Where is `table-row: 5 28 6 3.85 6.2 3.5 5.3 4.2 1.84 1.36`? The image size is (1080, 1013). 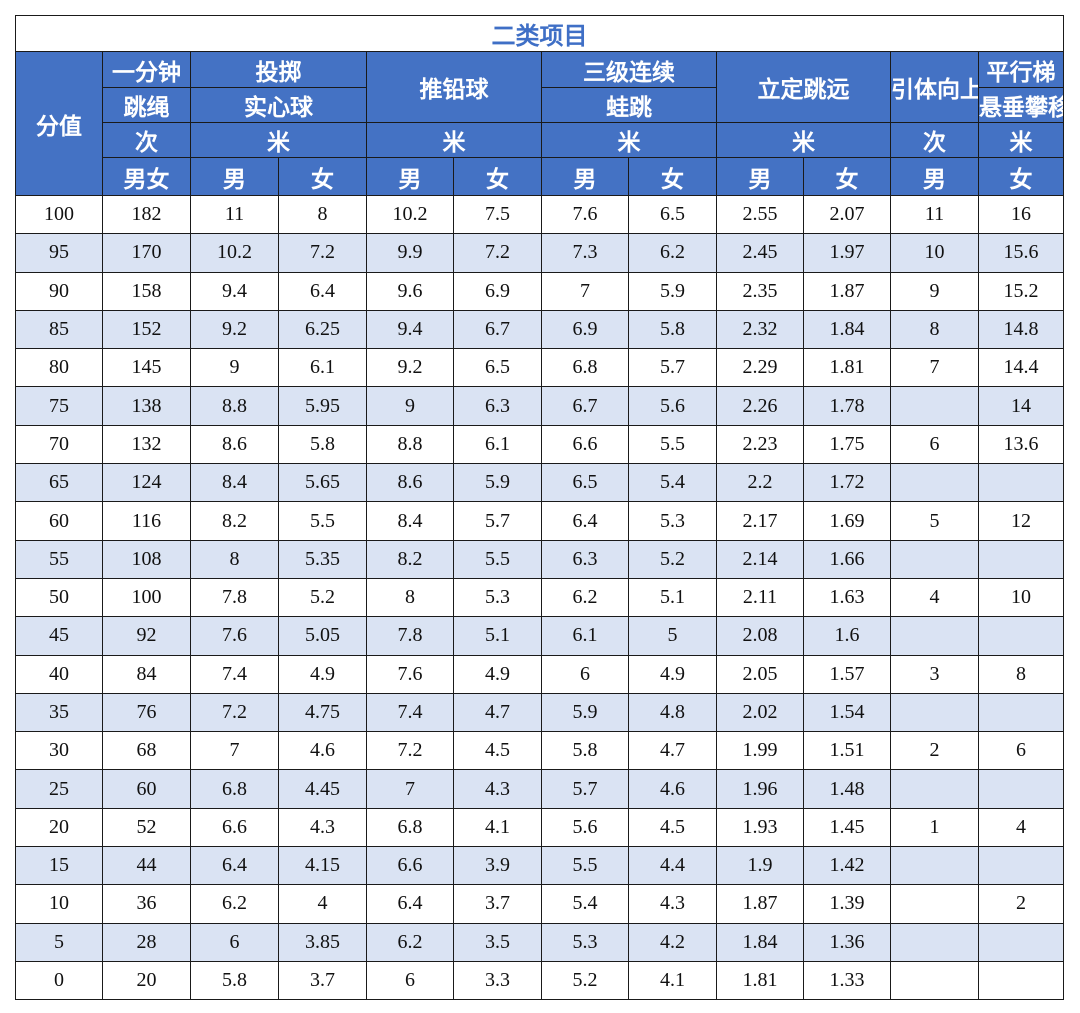 table-row: 5 28 6 3.85 6.2 3.5 5.3 4.2 1.84 1.36 is located at coordinates (540, 942).